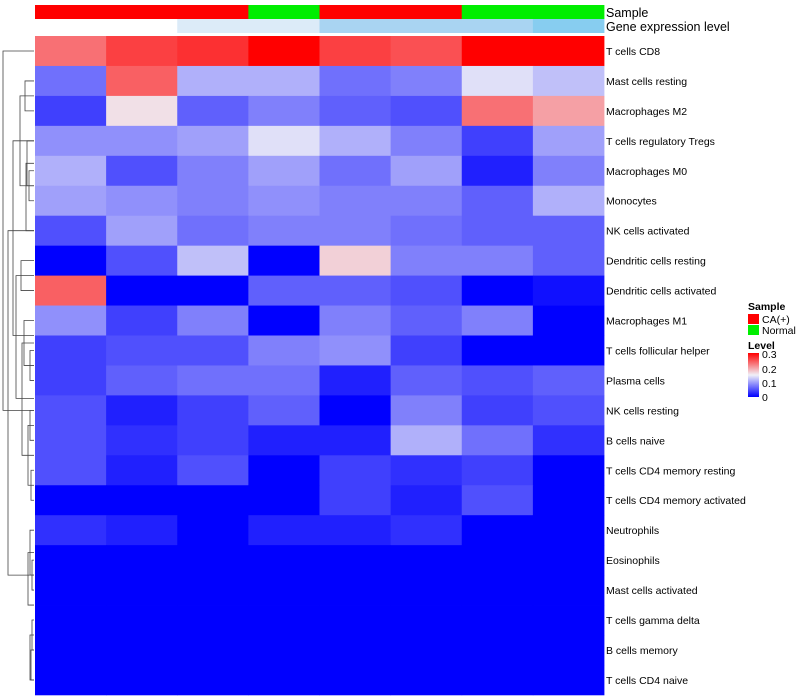  I want to click on legend-level-colorbar, so click(753, 375).